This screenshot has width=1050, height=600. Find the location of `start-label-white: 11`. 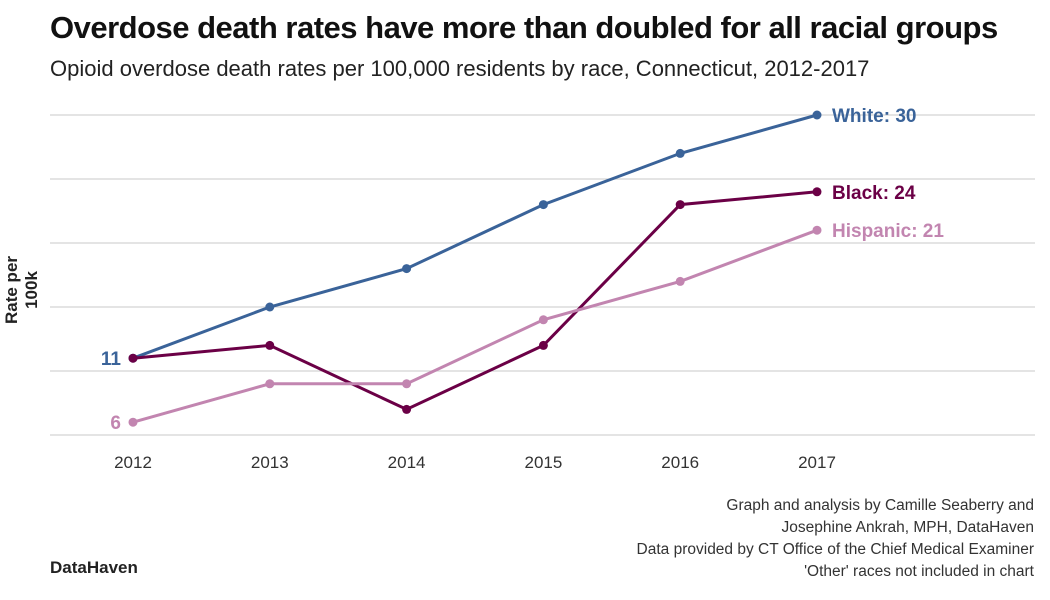

start-label-white: 11 is located at coordinates (111, 359).